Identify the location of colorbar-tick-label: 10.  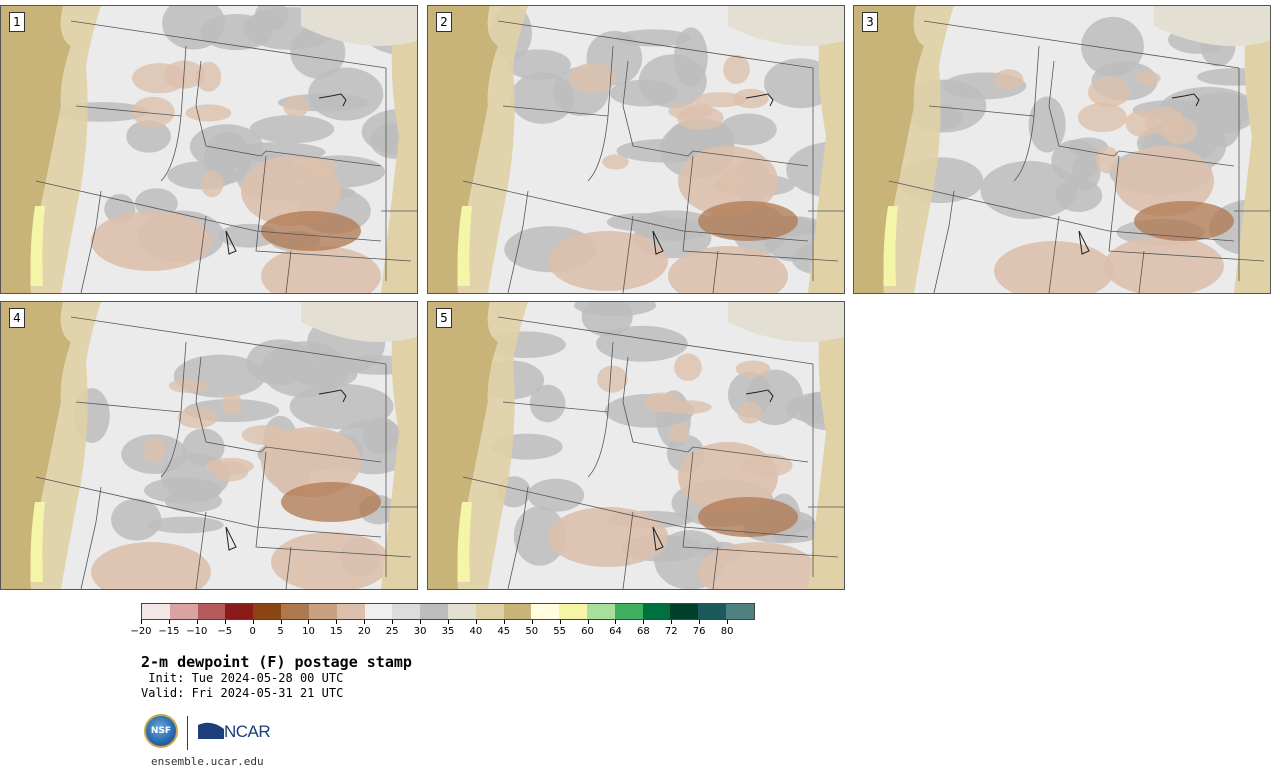
(308, 631).